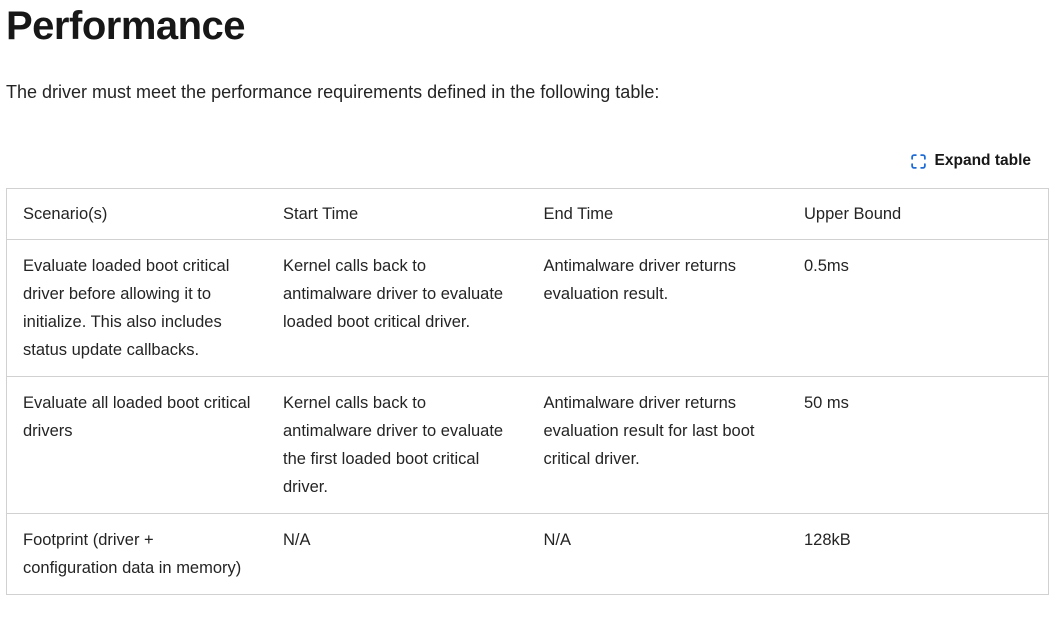 Image resolution: width=1055 pixels, height=621 pixels. I want to click on column-header-2: End Time, so click(657, 214).